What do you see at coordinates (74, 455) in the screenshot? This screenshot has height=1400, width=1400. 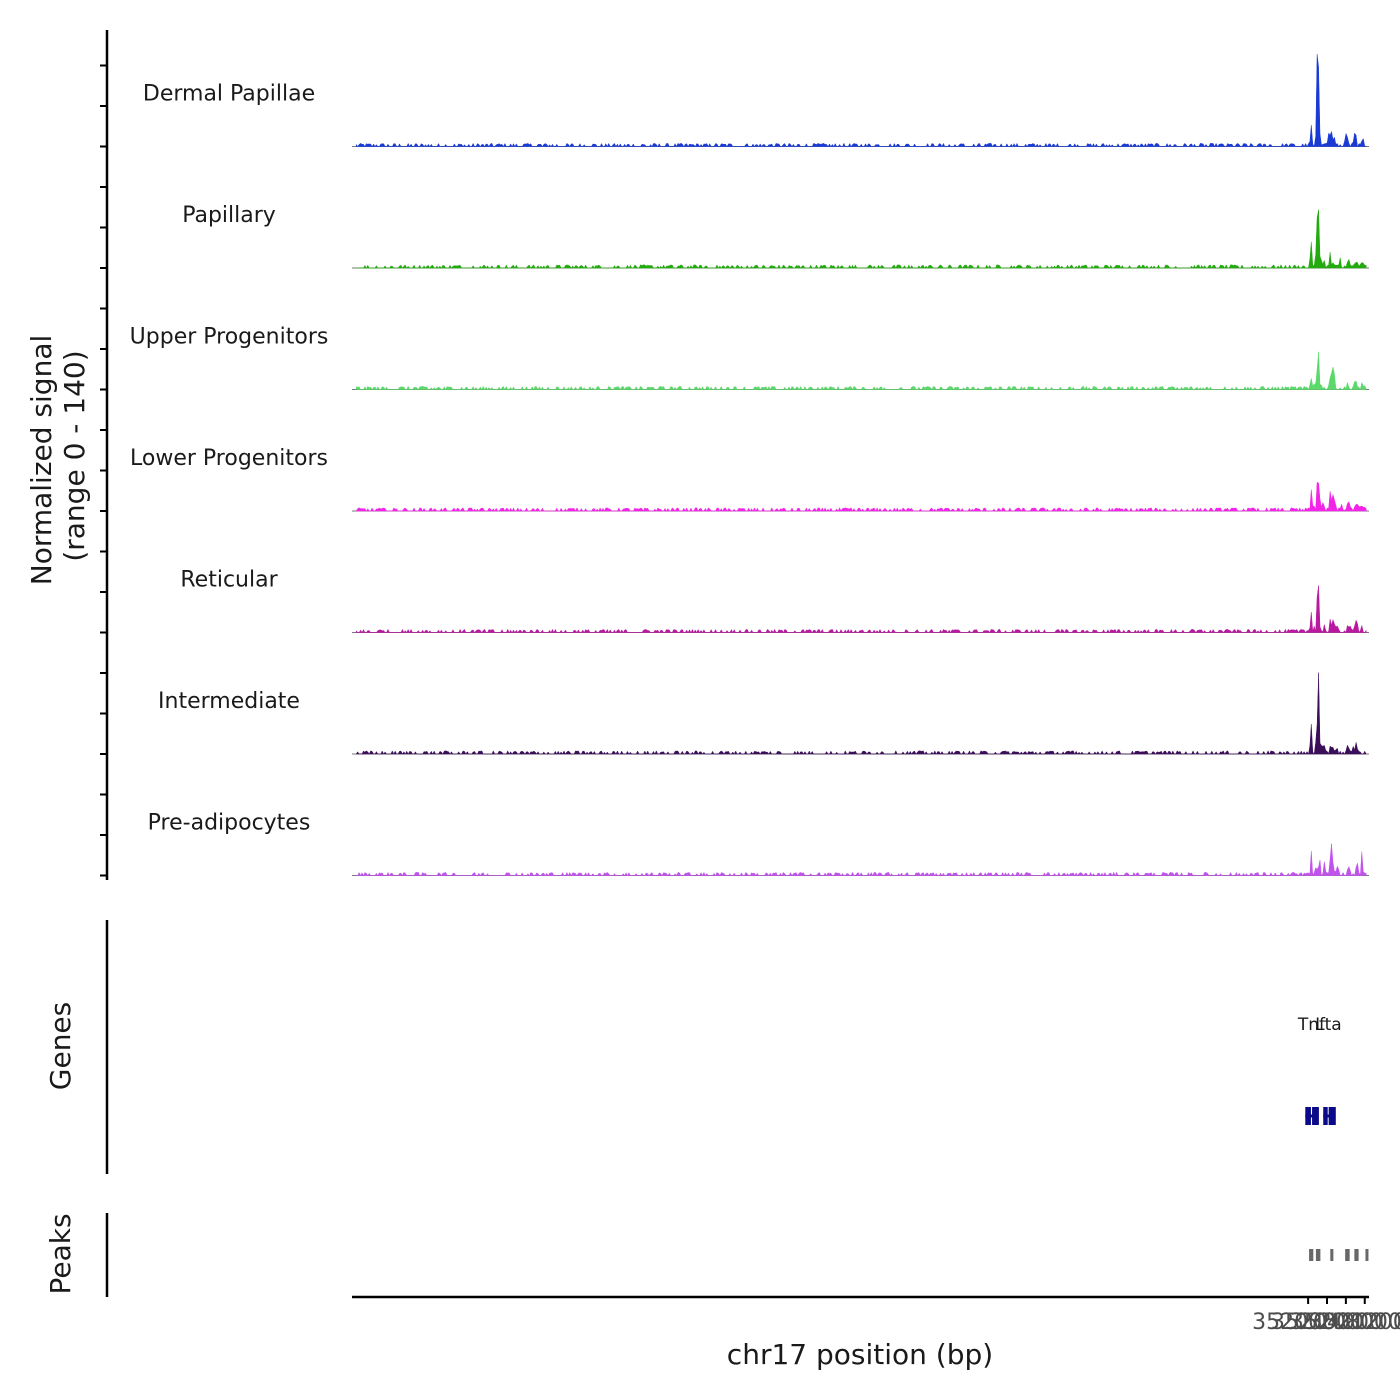 I see `y-axis-label-line2: (range 0 - 140)` at bounding box center [74, 455].